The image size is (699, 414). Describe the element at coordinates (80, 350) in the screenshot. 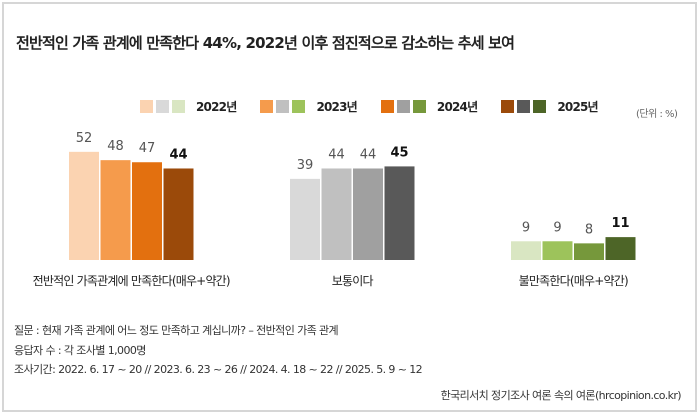

I see `respondents-note: 응답자 수 : 각 조사별 1,000명` at that location.